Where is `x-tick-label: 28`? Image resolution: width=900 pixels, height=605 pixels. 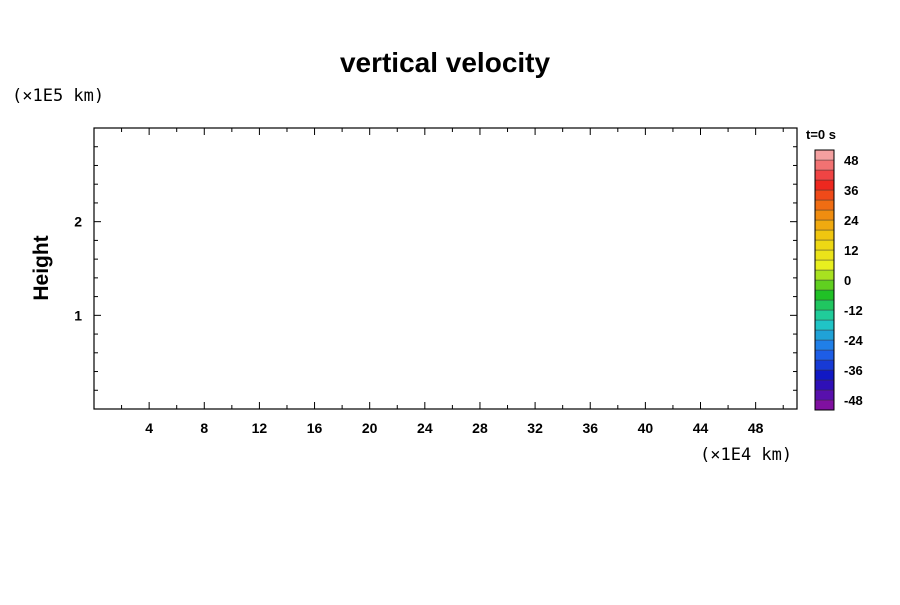
x-tick-label: 28 is located at coordinates (480, 428).